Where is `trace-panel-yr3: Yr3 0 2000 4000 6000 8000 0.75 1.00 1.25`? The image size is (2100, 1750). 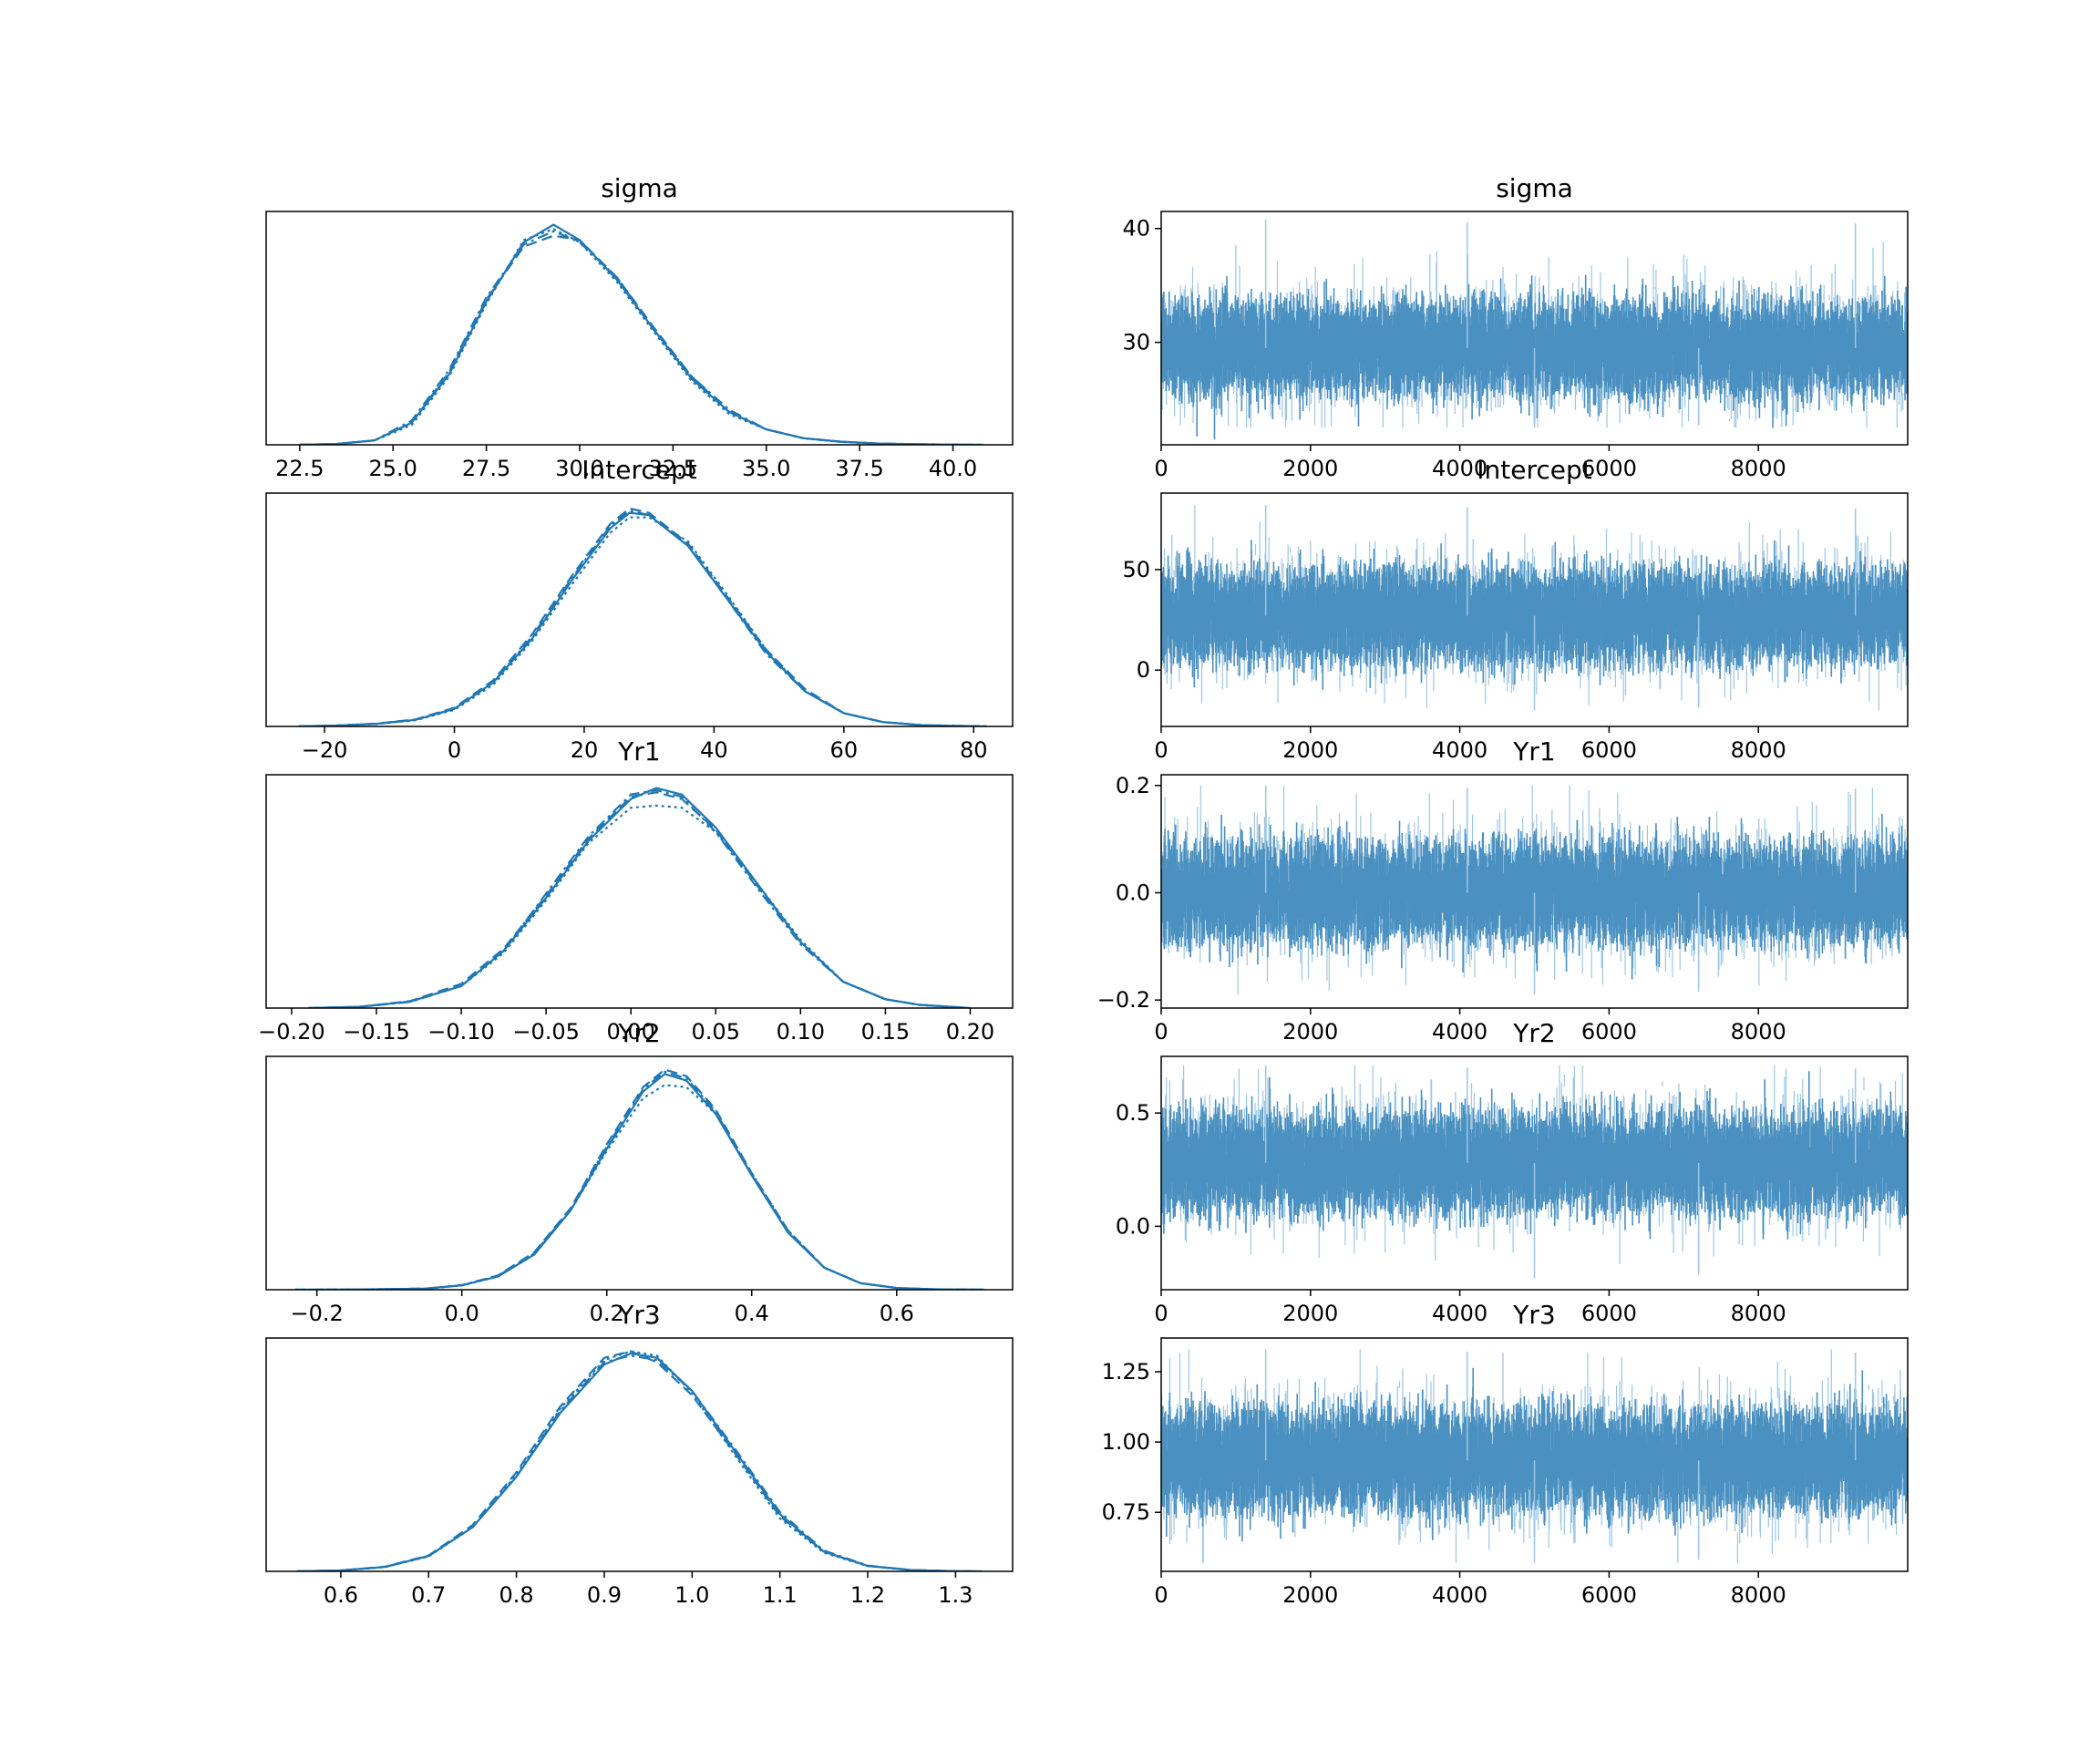
trace-panel-yr3: Yr3 0 2000 4000 6000 8000 0.75 1.00 1.25 is located at coordinates (1506, 1454).